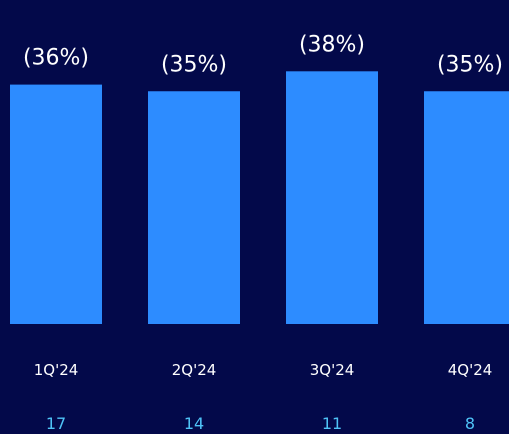 This screenshot has width=509, height=434. What do you see at coordinates (194, 370) in the screenshot?
I see `category-label-2: 2Q'24` at bounding box center [194, 370].